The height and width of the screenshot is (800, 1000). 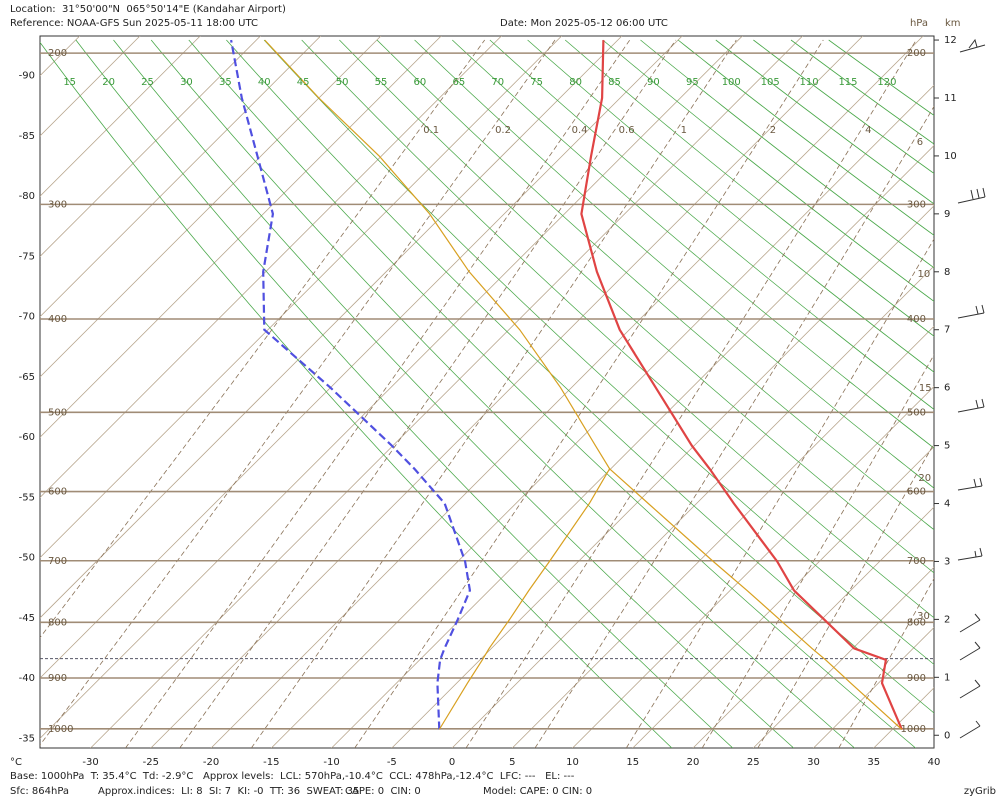 I want to click on x-tick-label: 0, so click(x=452, y=762).